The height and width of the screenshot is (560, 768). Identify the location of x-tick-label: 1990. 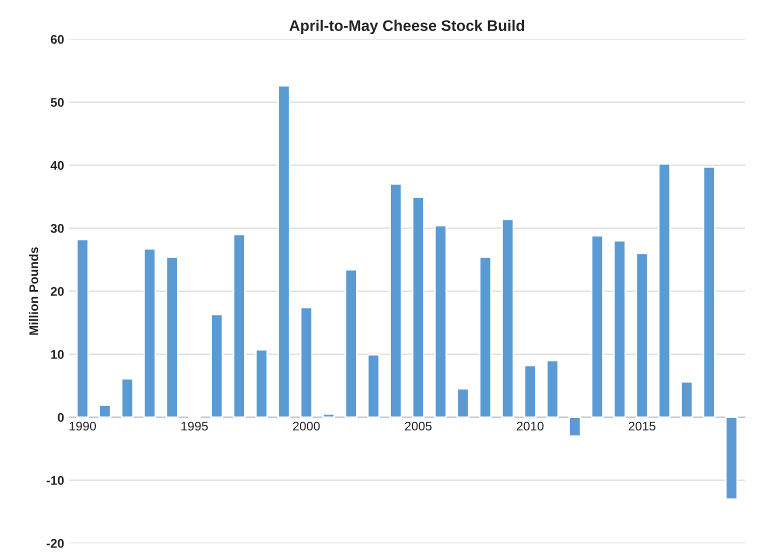
(83, 426).